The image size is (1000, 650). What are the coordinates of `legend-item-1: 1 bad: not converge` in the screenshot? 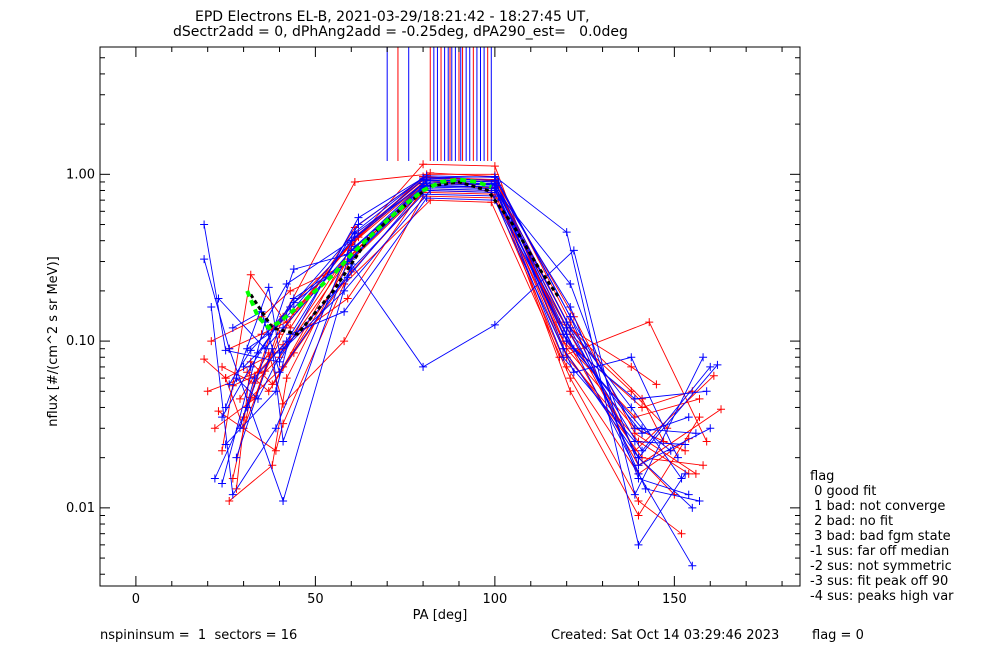 It's located at (878, 506).